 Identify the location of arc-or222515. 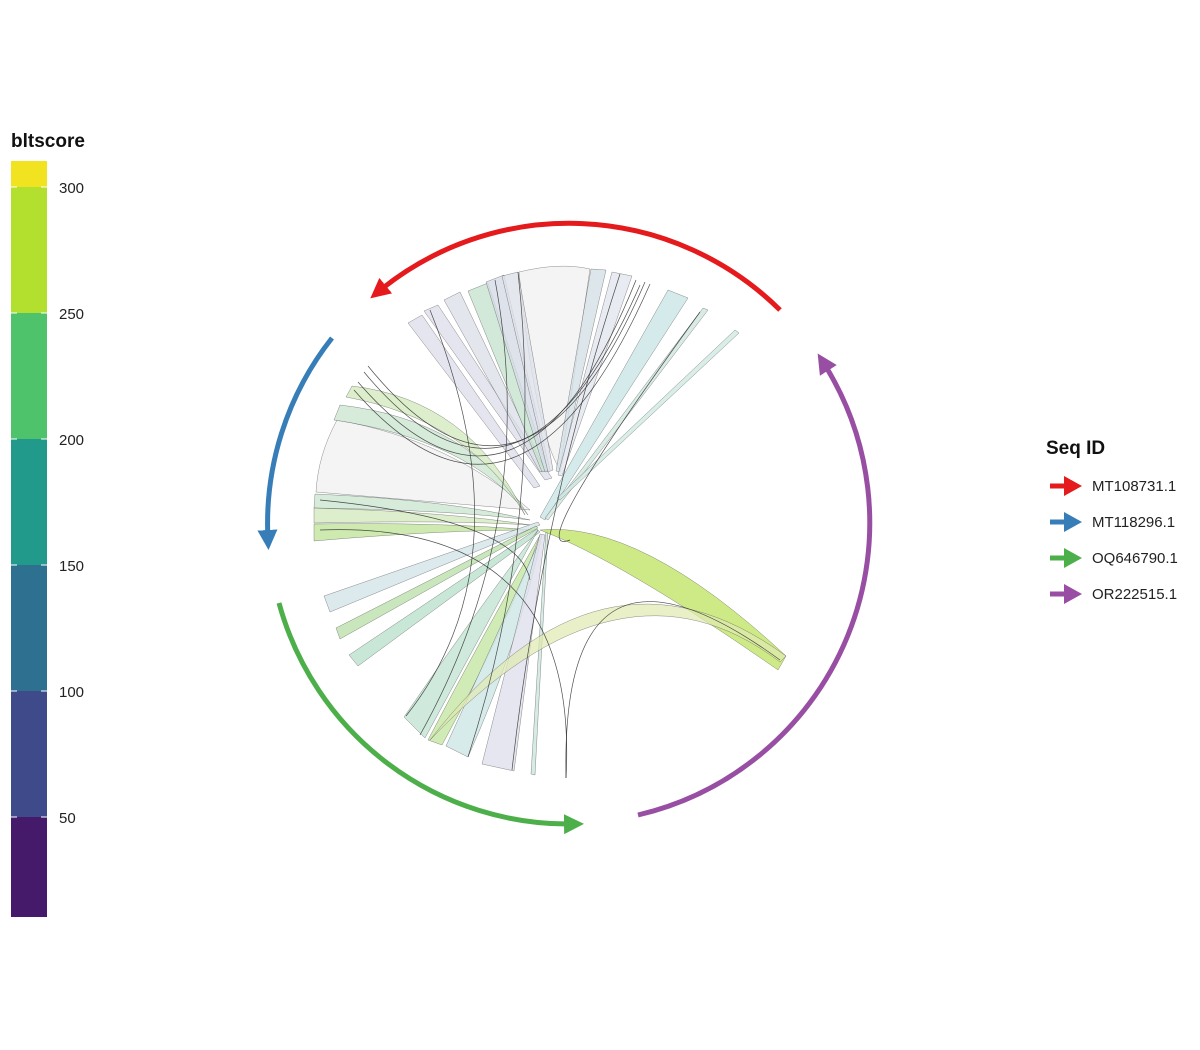
(755, 585).